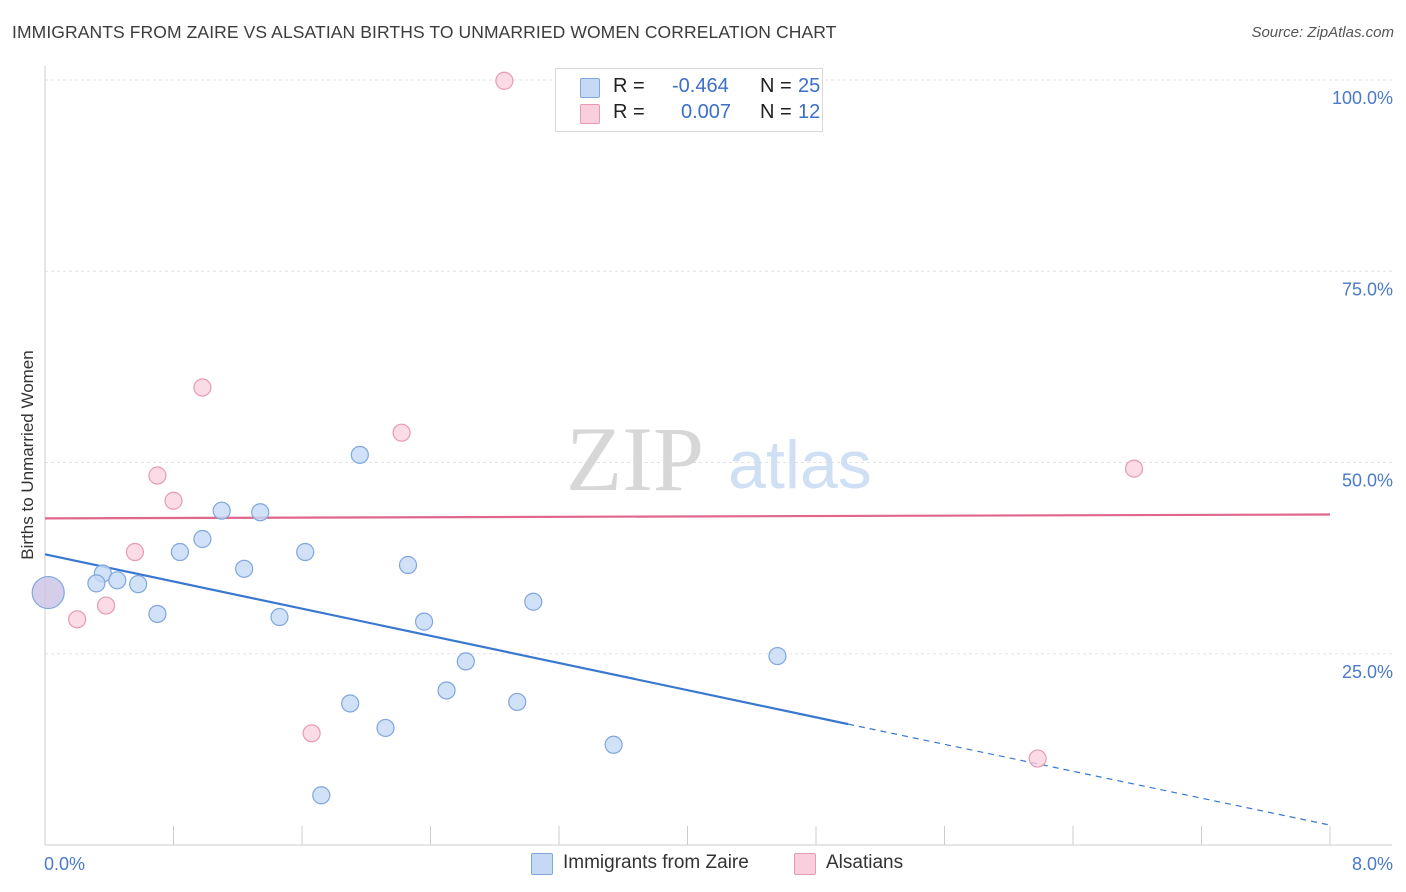  I want to click on zaire-trend-extension, so click(1089, 774).